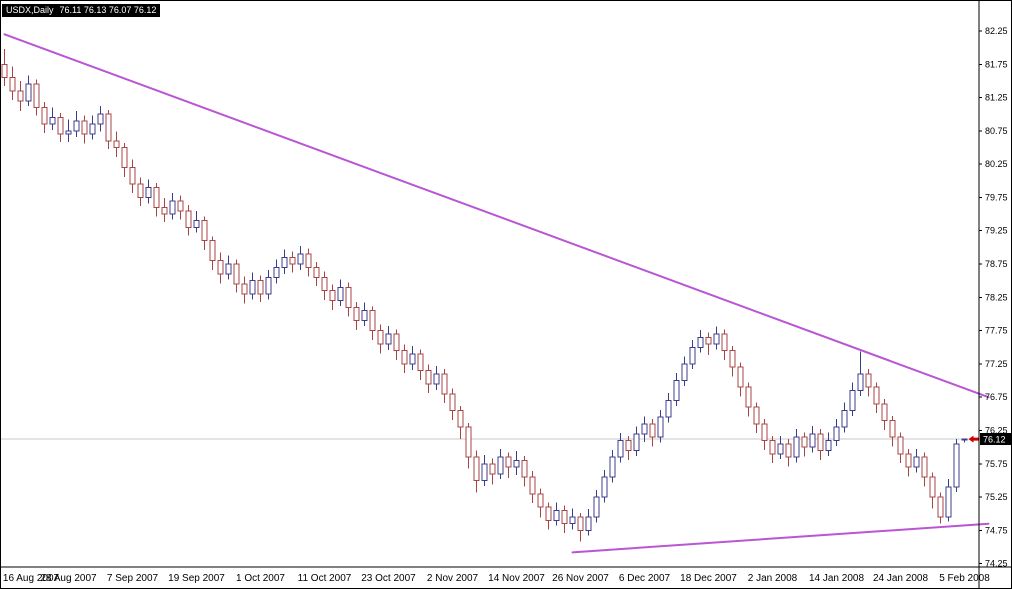  I want to click on price-axis-label: 76.25, so click(996, 430).